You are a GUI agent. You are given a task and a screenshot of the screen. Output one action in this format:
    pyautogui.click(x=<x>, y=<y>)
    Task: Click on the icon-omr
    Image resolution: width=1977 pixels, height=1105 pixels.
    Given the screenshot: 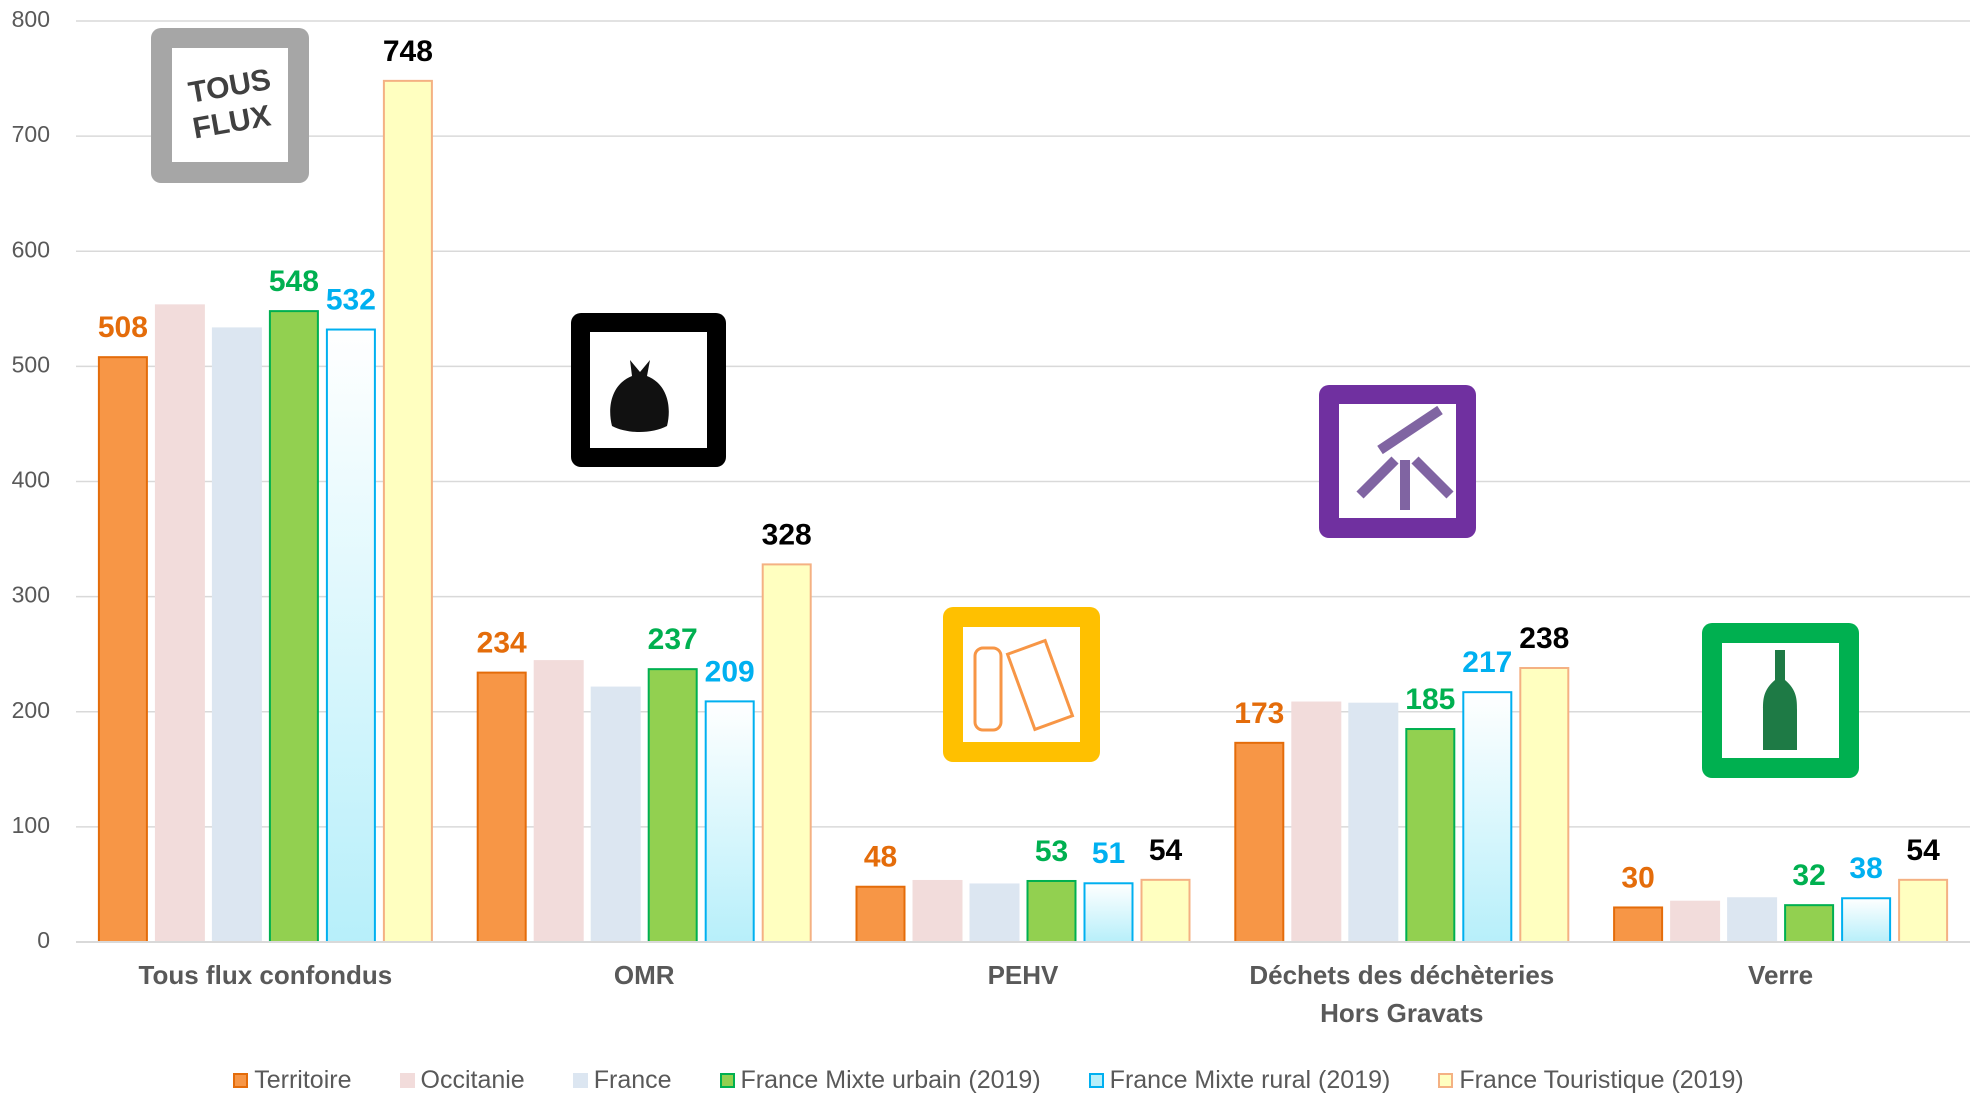 What is the action you would take?
    pyautogui.click(x=648, y=390)
    